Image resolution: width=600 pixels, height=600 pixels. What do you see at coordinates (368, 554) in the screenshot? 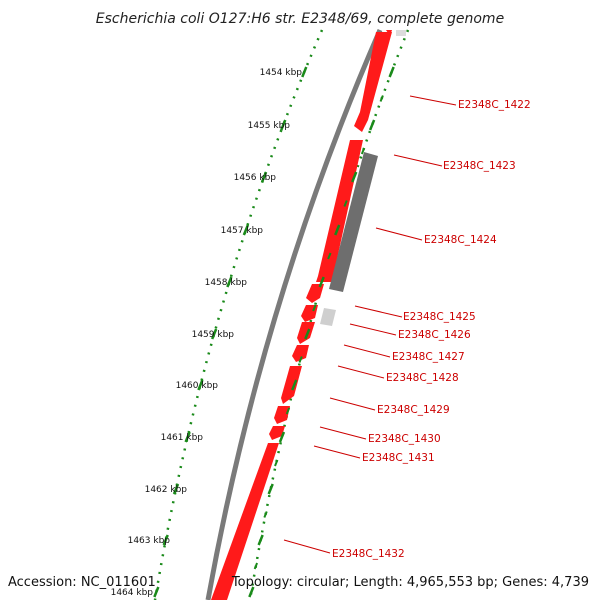
I see `gene-label: E2348C_1432` at bounding box center [368, 554].